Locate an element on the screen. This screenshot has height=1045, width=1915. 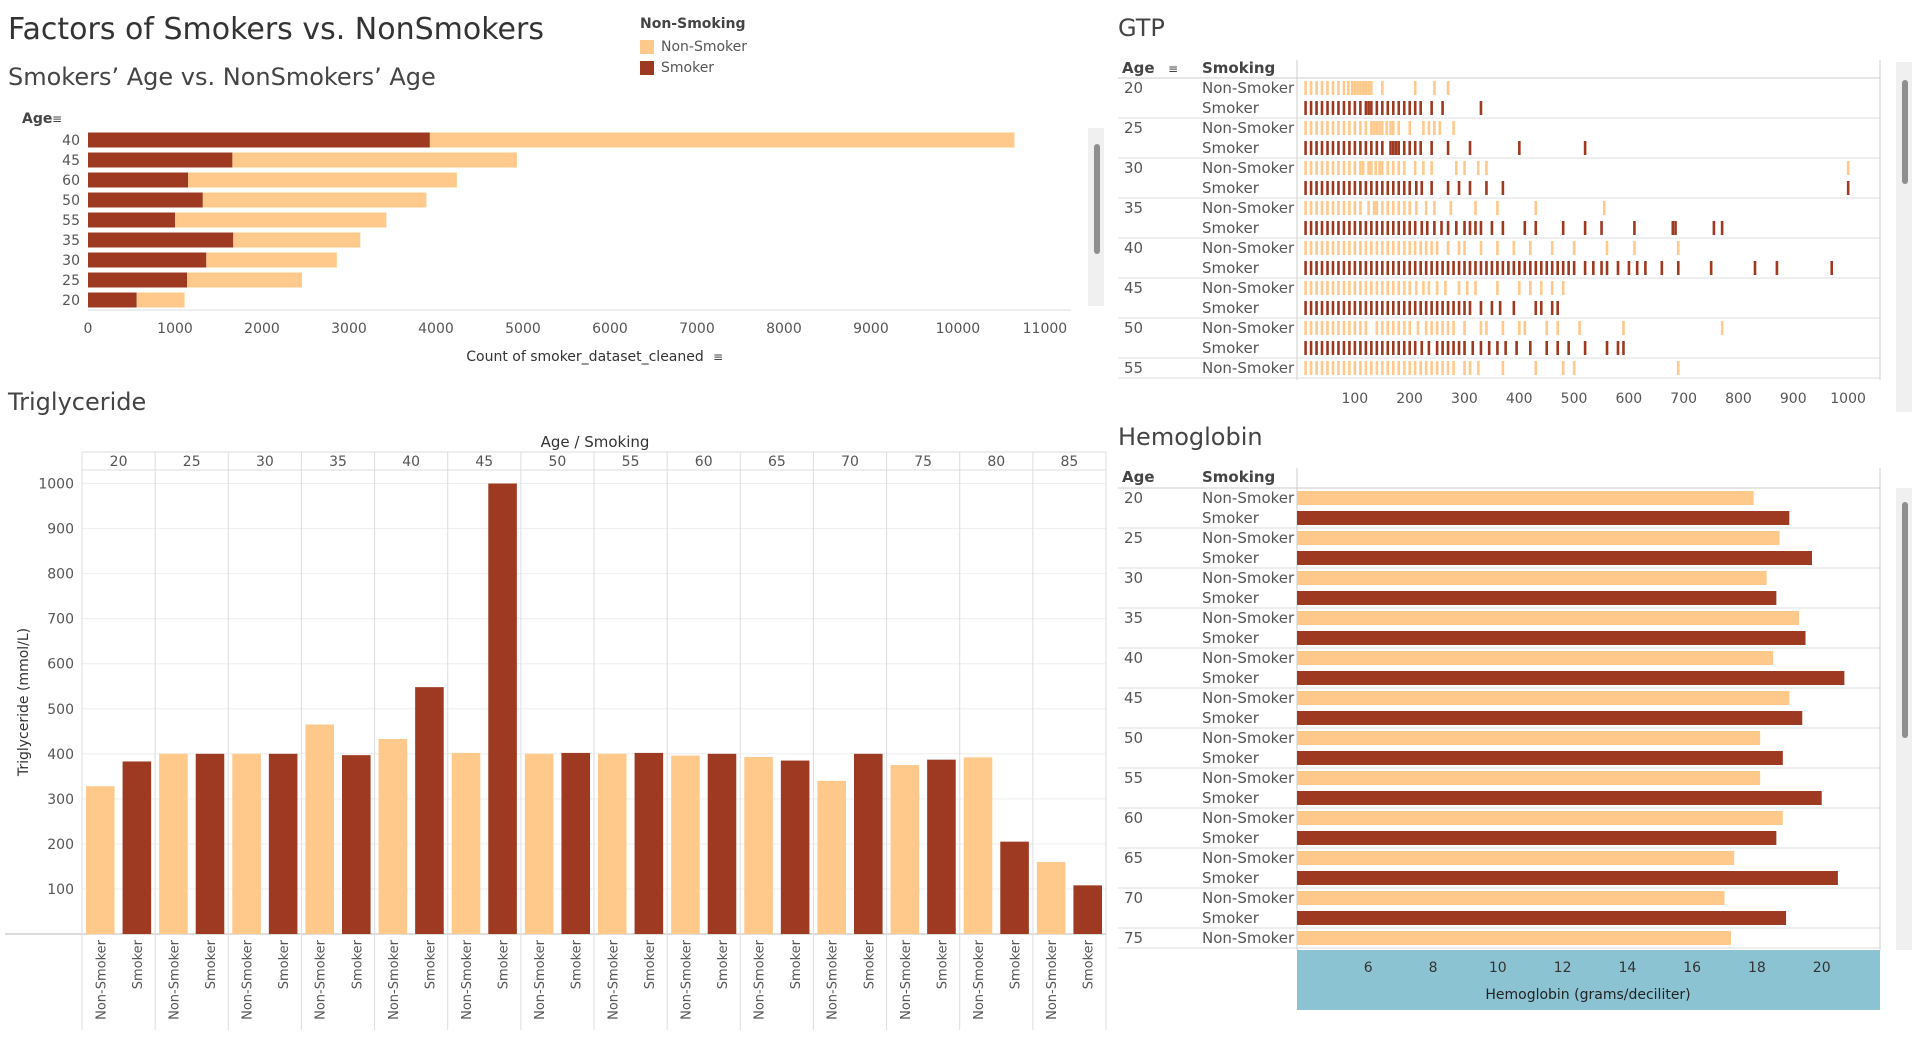
hemo-chart-scroll-thumb is located at coordinates (1905, 620).